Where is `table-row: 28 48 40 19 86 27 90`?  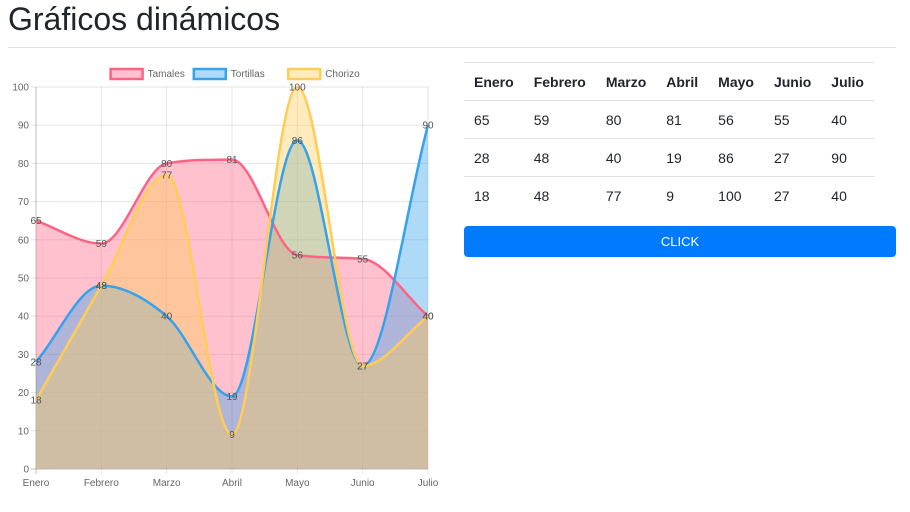
table-row: 28 48 40 19 86 27 90 is located at coordinates (669, 157).